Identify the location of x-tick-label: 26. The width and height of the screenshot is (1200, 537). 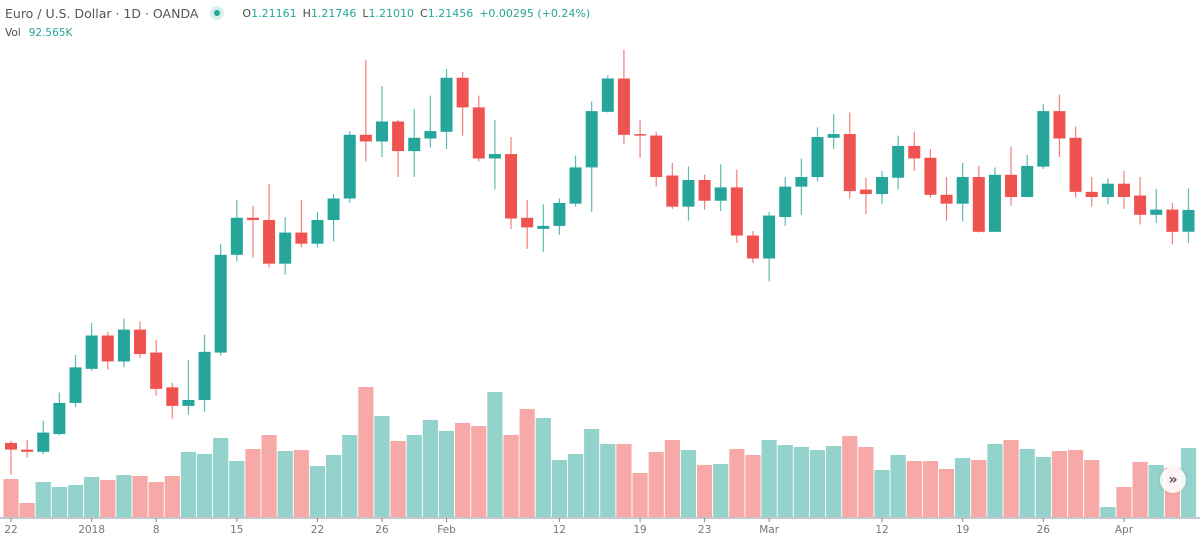
(382, 530).